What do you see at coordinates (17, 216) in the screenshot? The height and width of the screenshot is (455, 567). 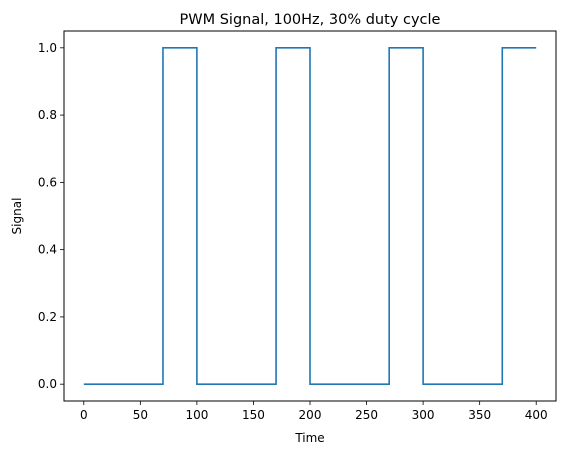 I see `y-axis-label: Signal` at bounding box center [17, 216].